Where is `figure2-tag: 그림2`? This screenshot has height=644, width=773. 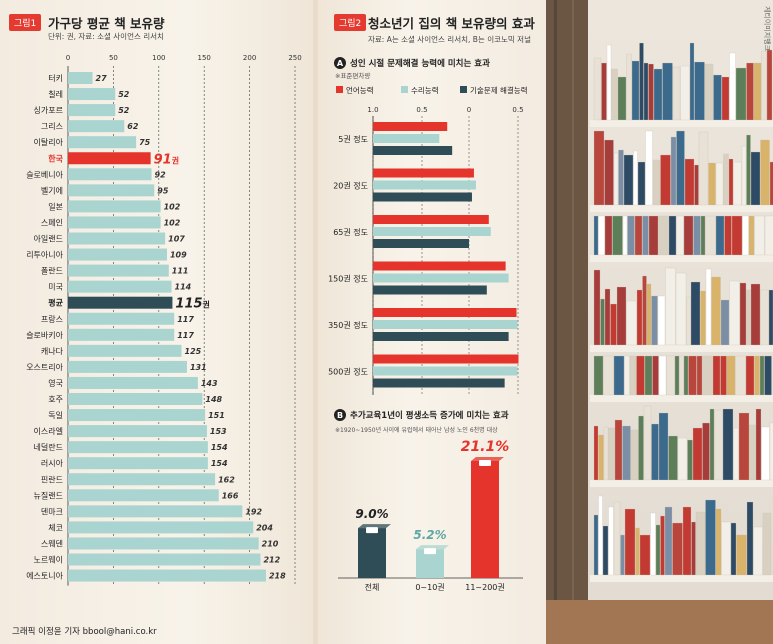
figure2-tag: 그림2 is located at coordinates (350, 22).